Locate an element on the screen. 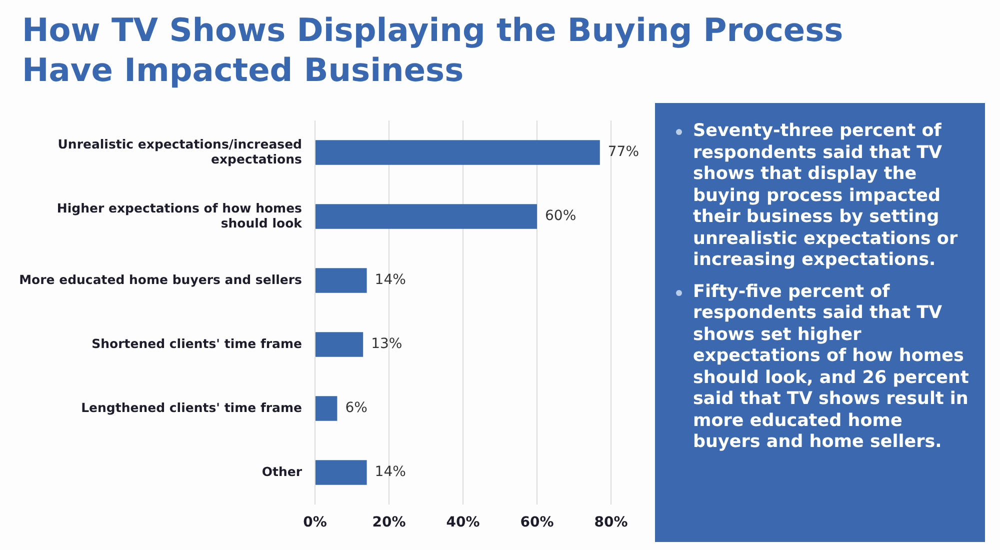 Image resolution: width=1000 pixels, height=550 pixels. chart-title: How TV Shows Displaying the Buying Process Have Impacted Business is located at coordinates (433, 50).